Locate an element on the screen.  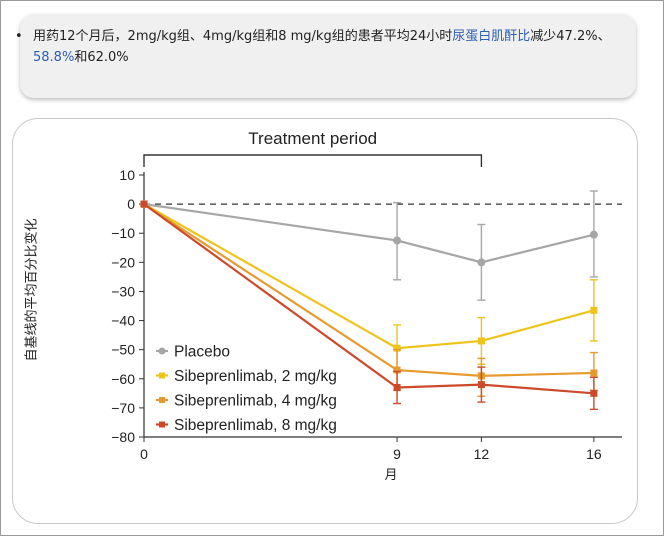
y-tick-label: −30 is located at coordinates (123, 291).